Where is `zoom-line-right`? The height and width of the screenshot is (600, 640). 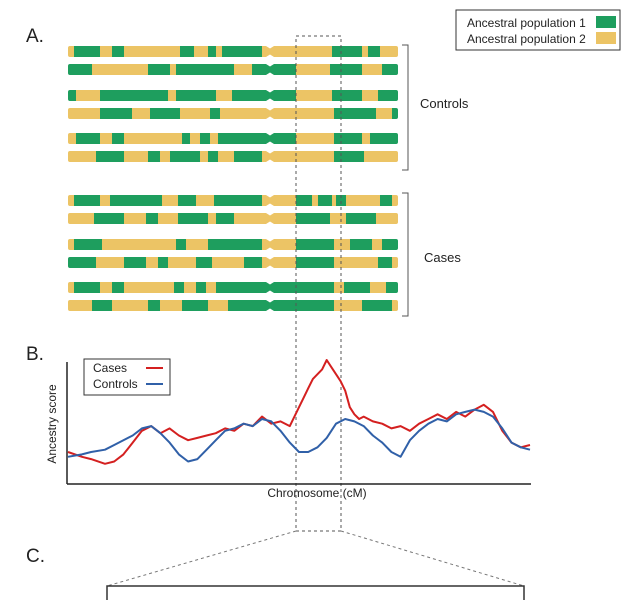 zoom-line-right is located at coordinates (432, 558).